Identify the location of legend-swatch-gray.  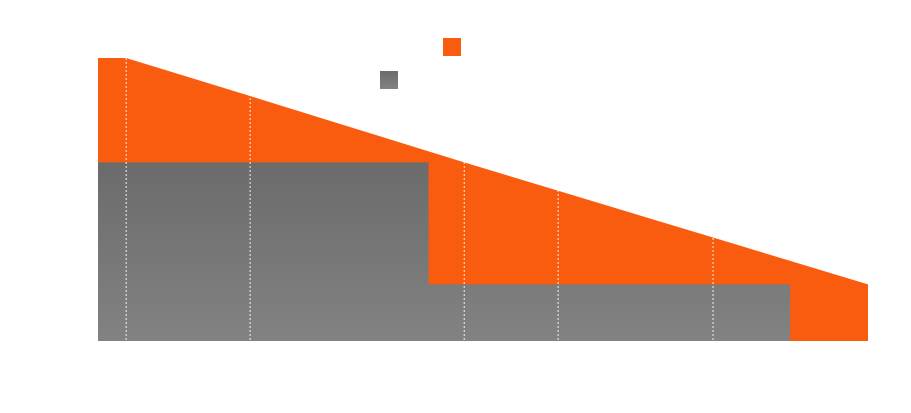
(389, 80).